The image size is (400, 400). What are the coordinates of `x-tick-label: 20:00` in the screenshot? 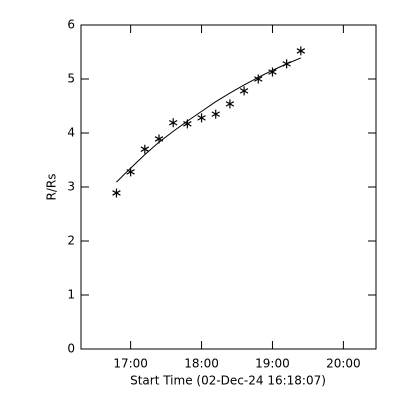 It's located at (343, 364).